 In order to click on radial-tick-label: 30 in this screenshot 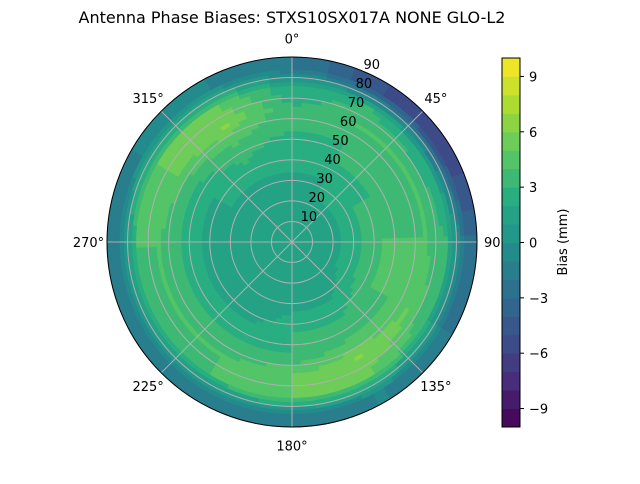, I will do `click(324, 179)`.